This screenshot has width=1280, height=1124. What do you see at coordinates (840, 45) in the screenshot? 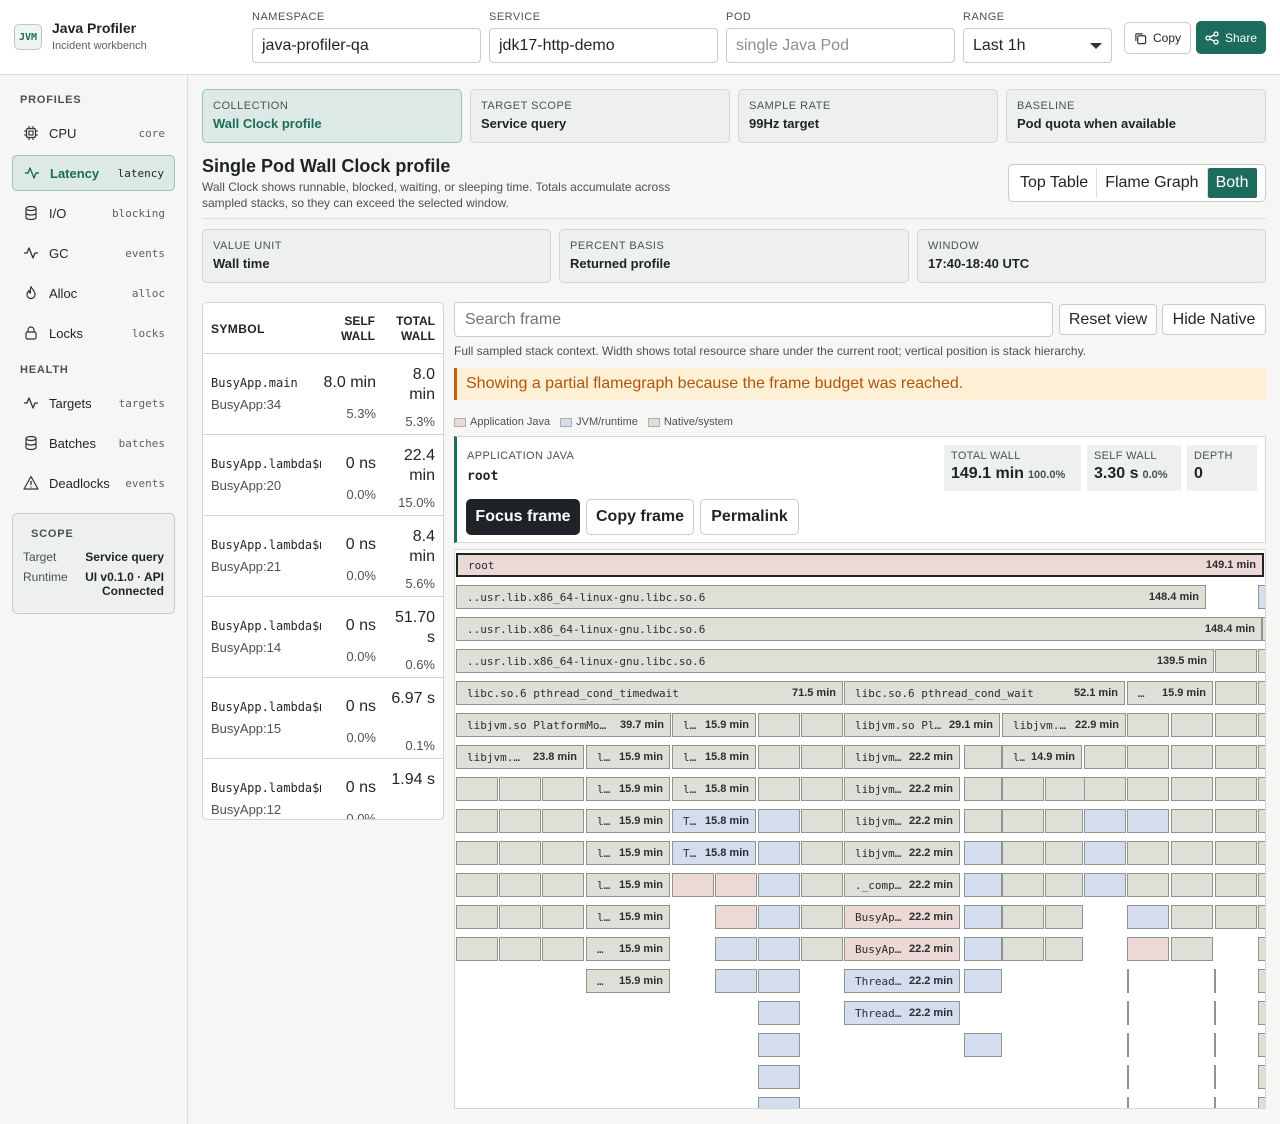
I see `pod-input: single Java Pod` at bounding box center [840, 45].